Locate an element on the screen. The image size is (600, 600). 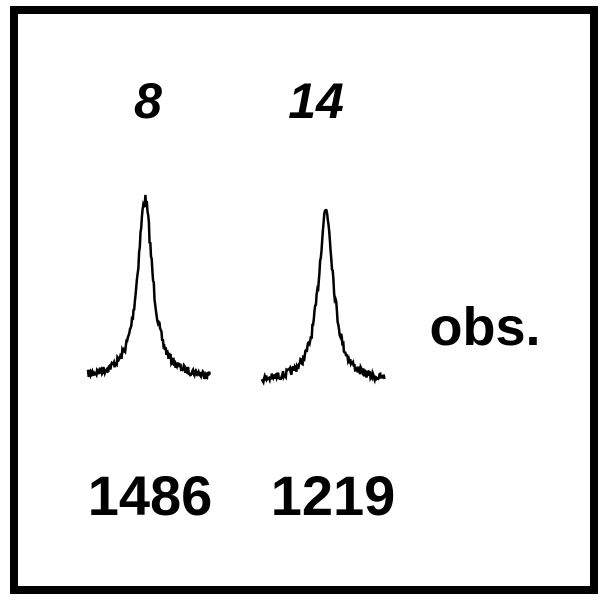
peak-label: 14 is located at coordinates (316, 101).